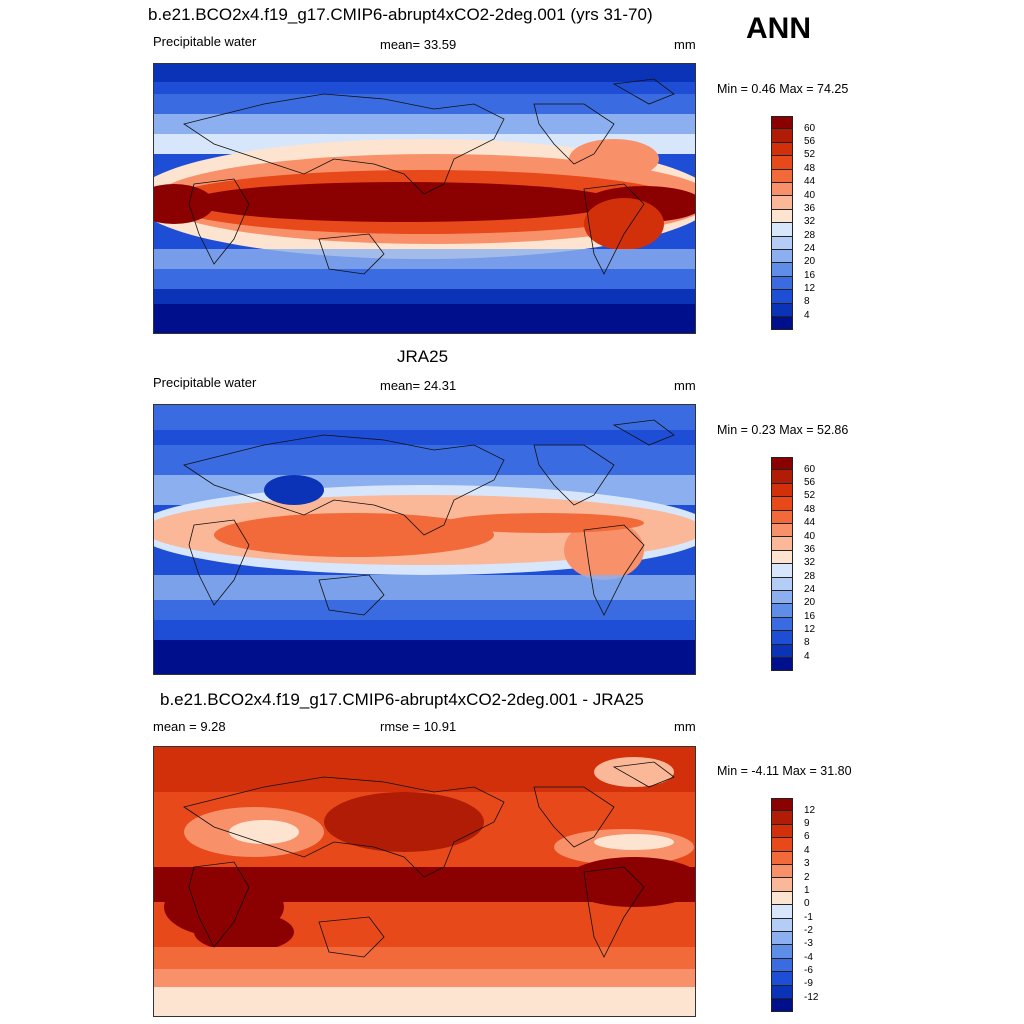 Image resolution: width=1024 pixels, height=1024 pixels. I want to click on panel-3-field, so click(424, 881).